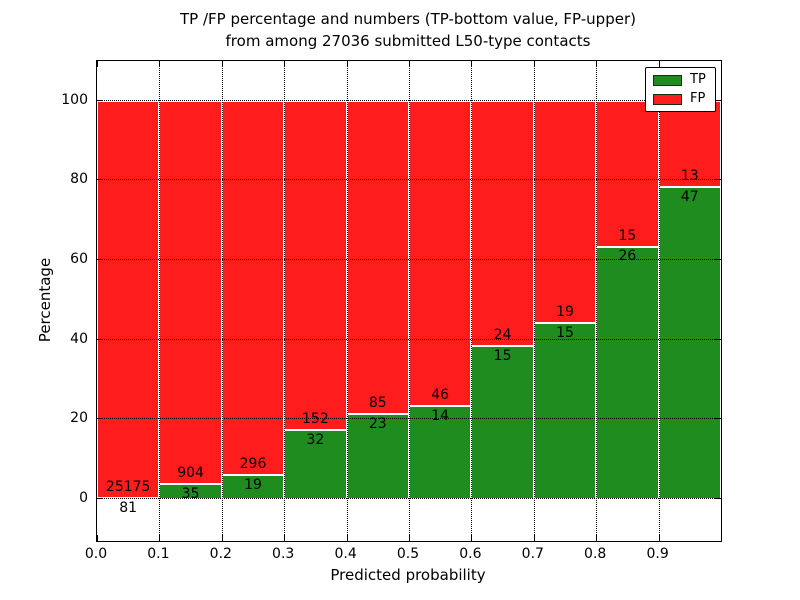 The height and width of the screenshot is (600, 800). Describe the element at coordinates (689, 343) in the screenshot. I see `bar-tp-0.9-1.0` at that location.